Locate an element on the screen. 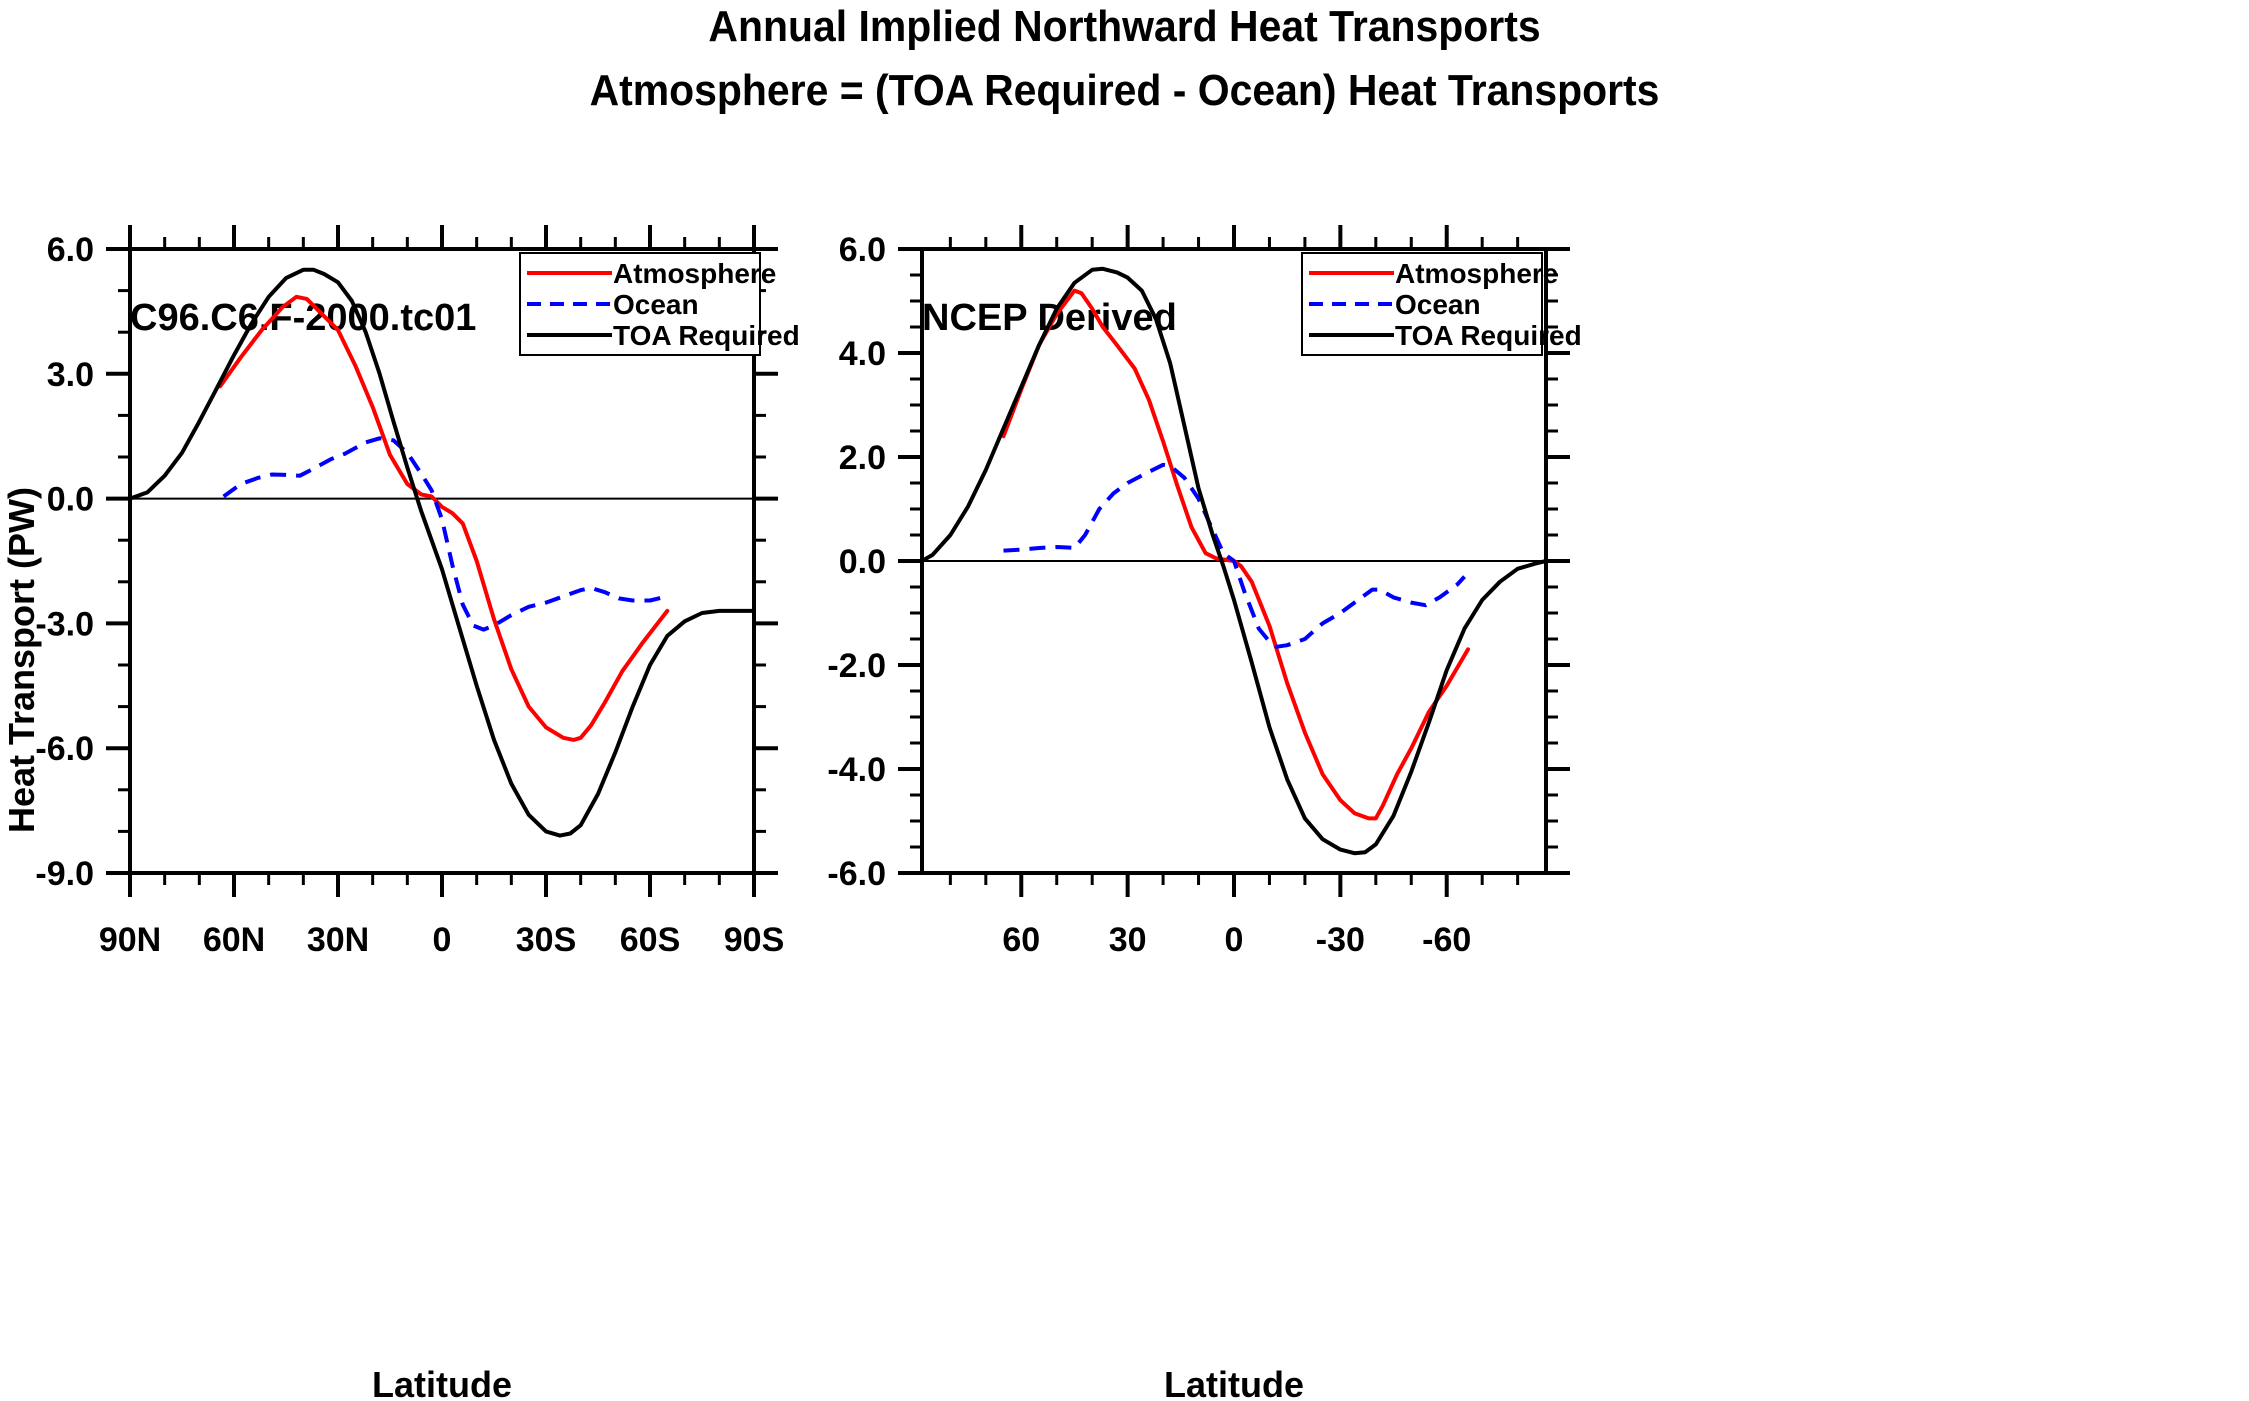  x-tick-label: -30 is located at coordinates (1340, 940).